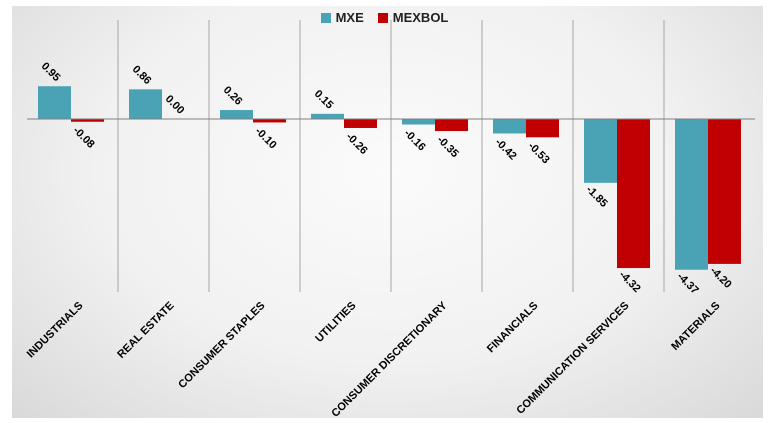 The image size is (769, 423). What do you see at coordinates (509, 126) in the screenshot?
I see `bar-mxe-financials` at bounding box center [509, 126].